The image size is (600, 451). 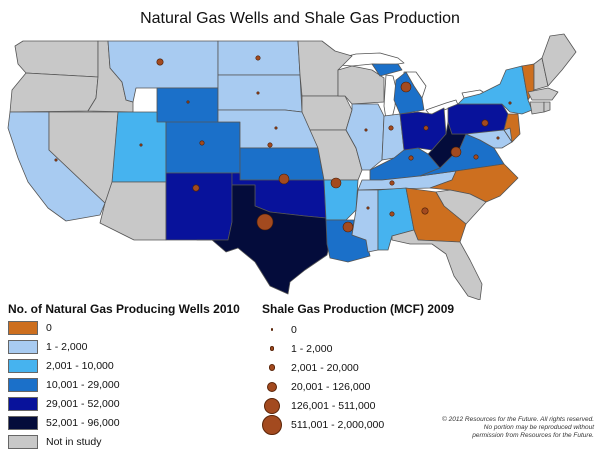 I want to click on wells-legend-label: 2,001 - 10,000, so click(x=80, y=365).